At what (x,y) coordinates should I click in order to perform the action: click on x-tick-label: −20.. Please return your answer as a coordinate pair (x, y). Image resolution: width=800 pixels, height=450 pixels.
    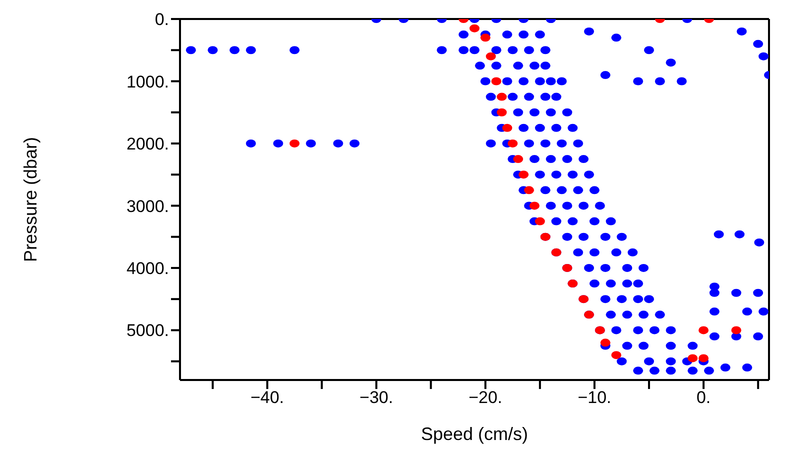
    Looking at the image, I should click on (485, 398).